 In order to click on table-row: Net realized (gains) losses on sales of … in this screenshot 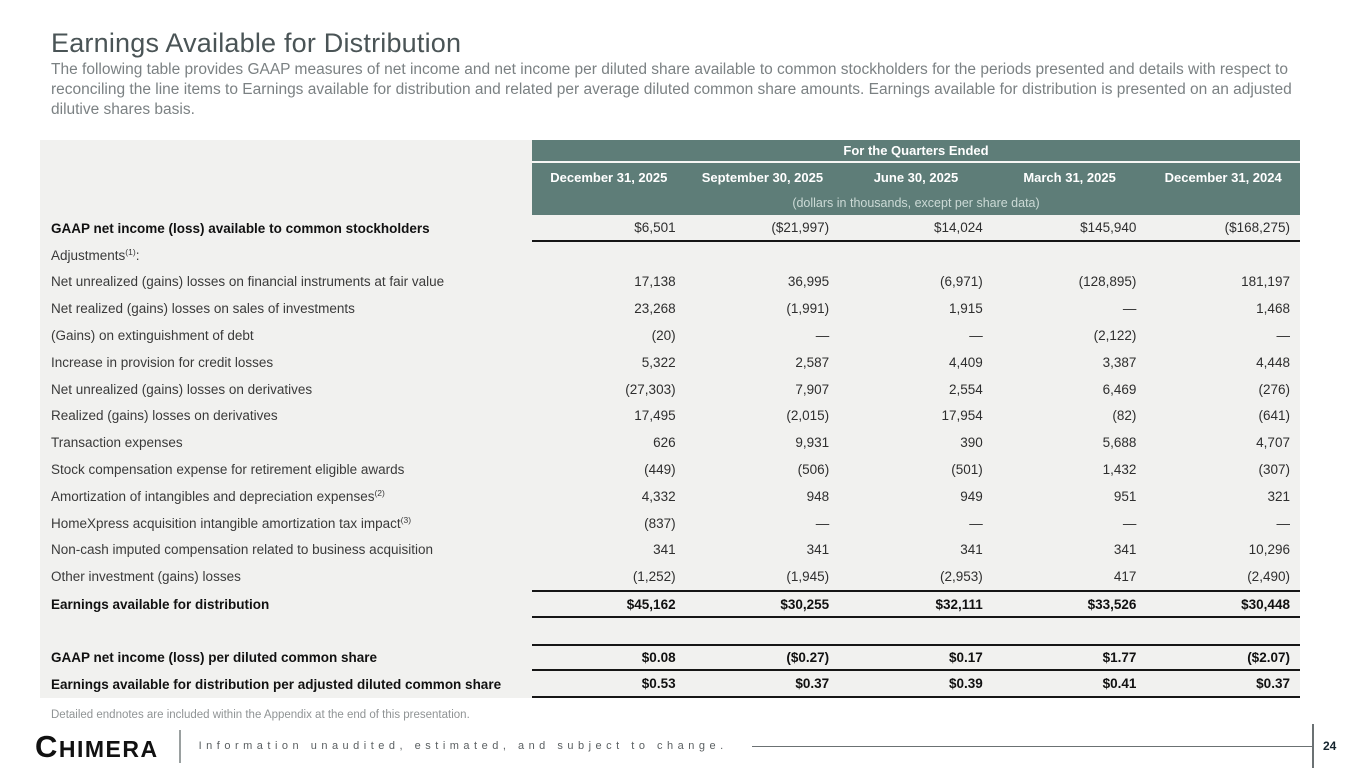, I will do `click(670, 308)`.